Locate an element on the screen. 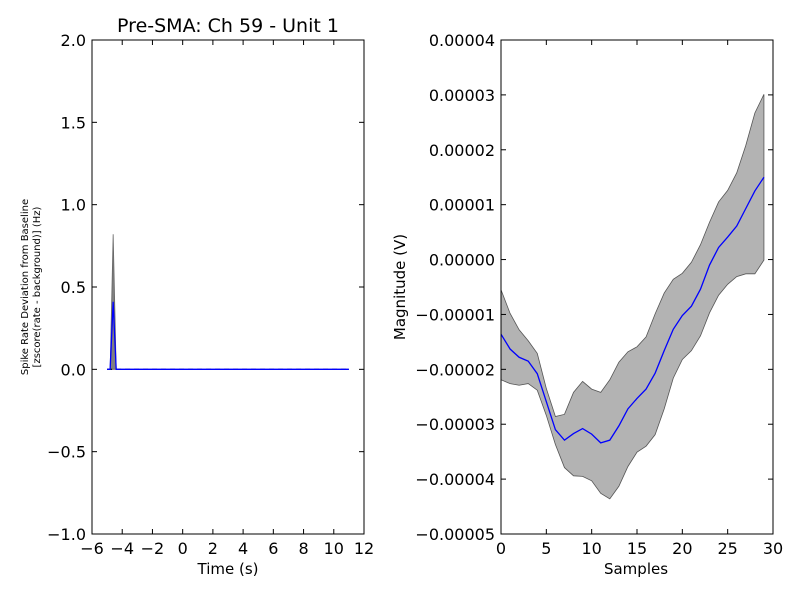 The height and width of the screenshot is (605, 800). right-x-tick-label: 10 is located at coordinates (591, 548).